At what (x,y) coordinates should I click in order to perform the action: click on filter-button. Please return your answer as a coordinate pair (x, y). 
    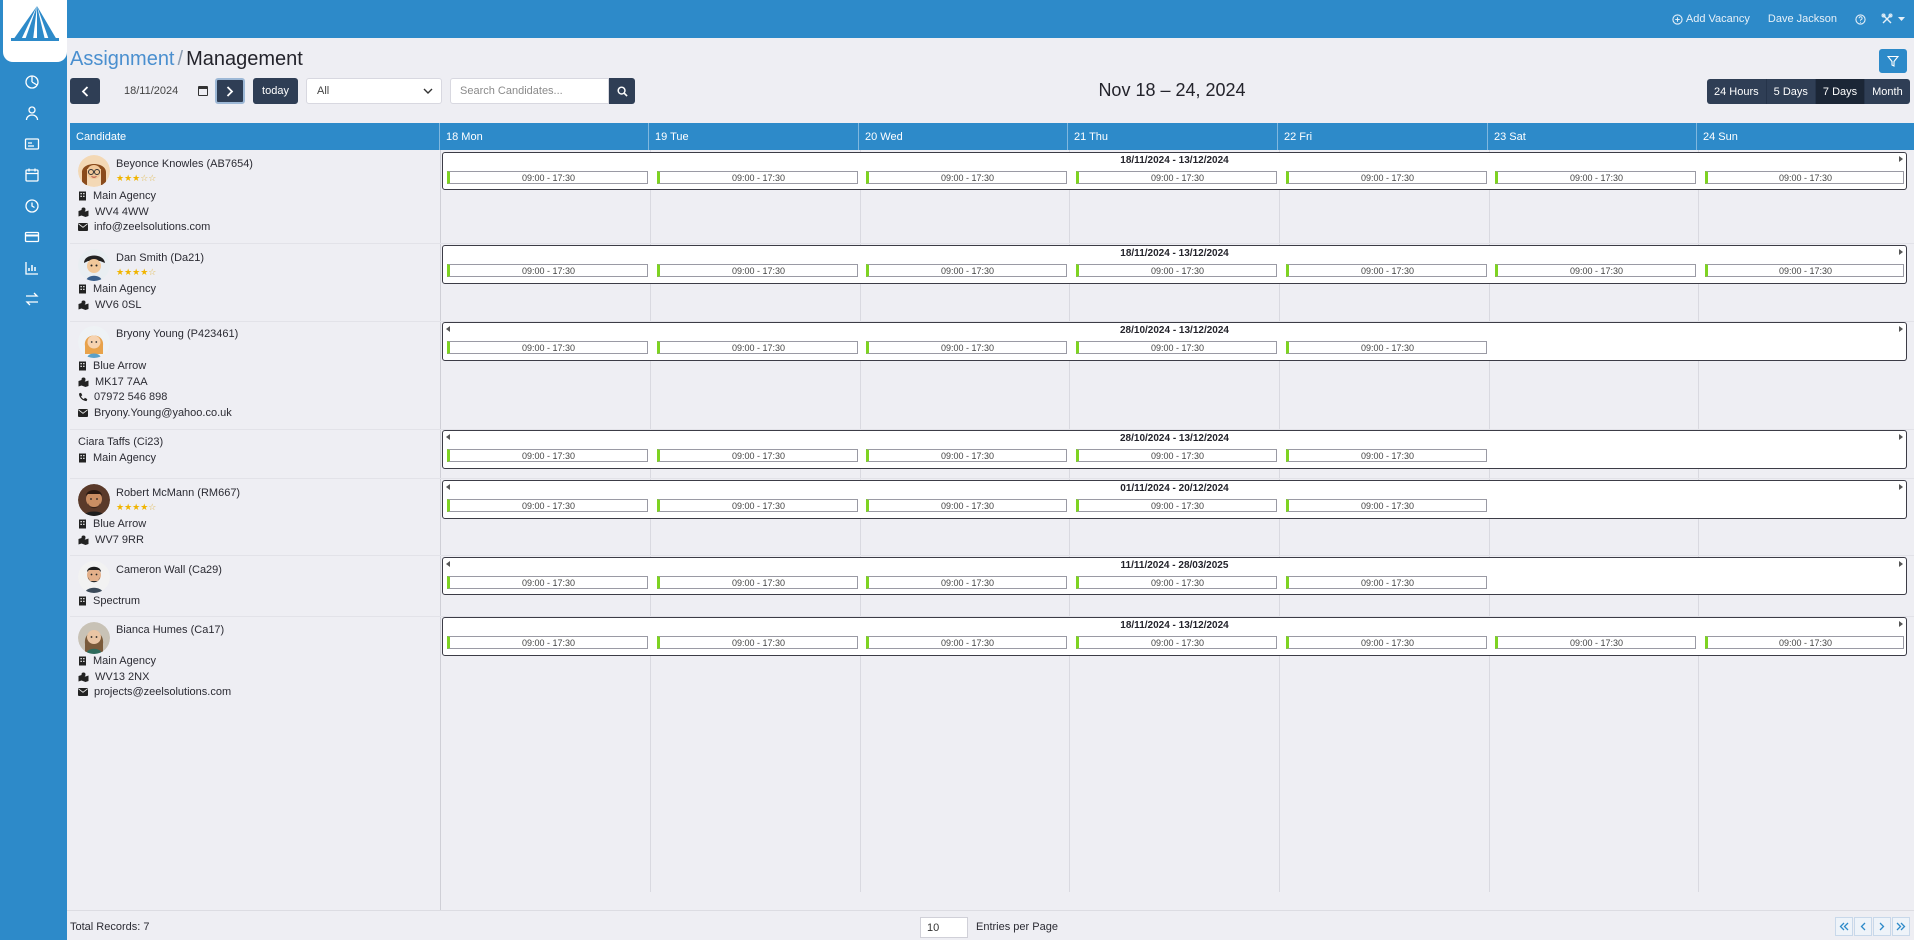
    Looking at the image, I should click on (1893, 61).